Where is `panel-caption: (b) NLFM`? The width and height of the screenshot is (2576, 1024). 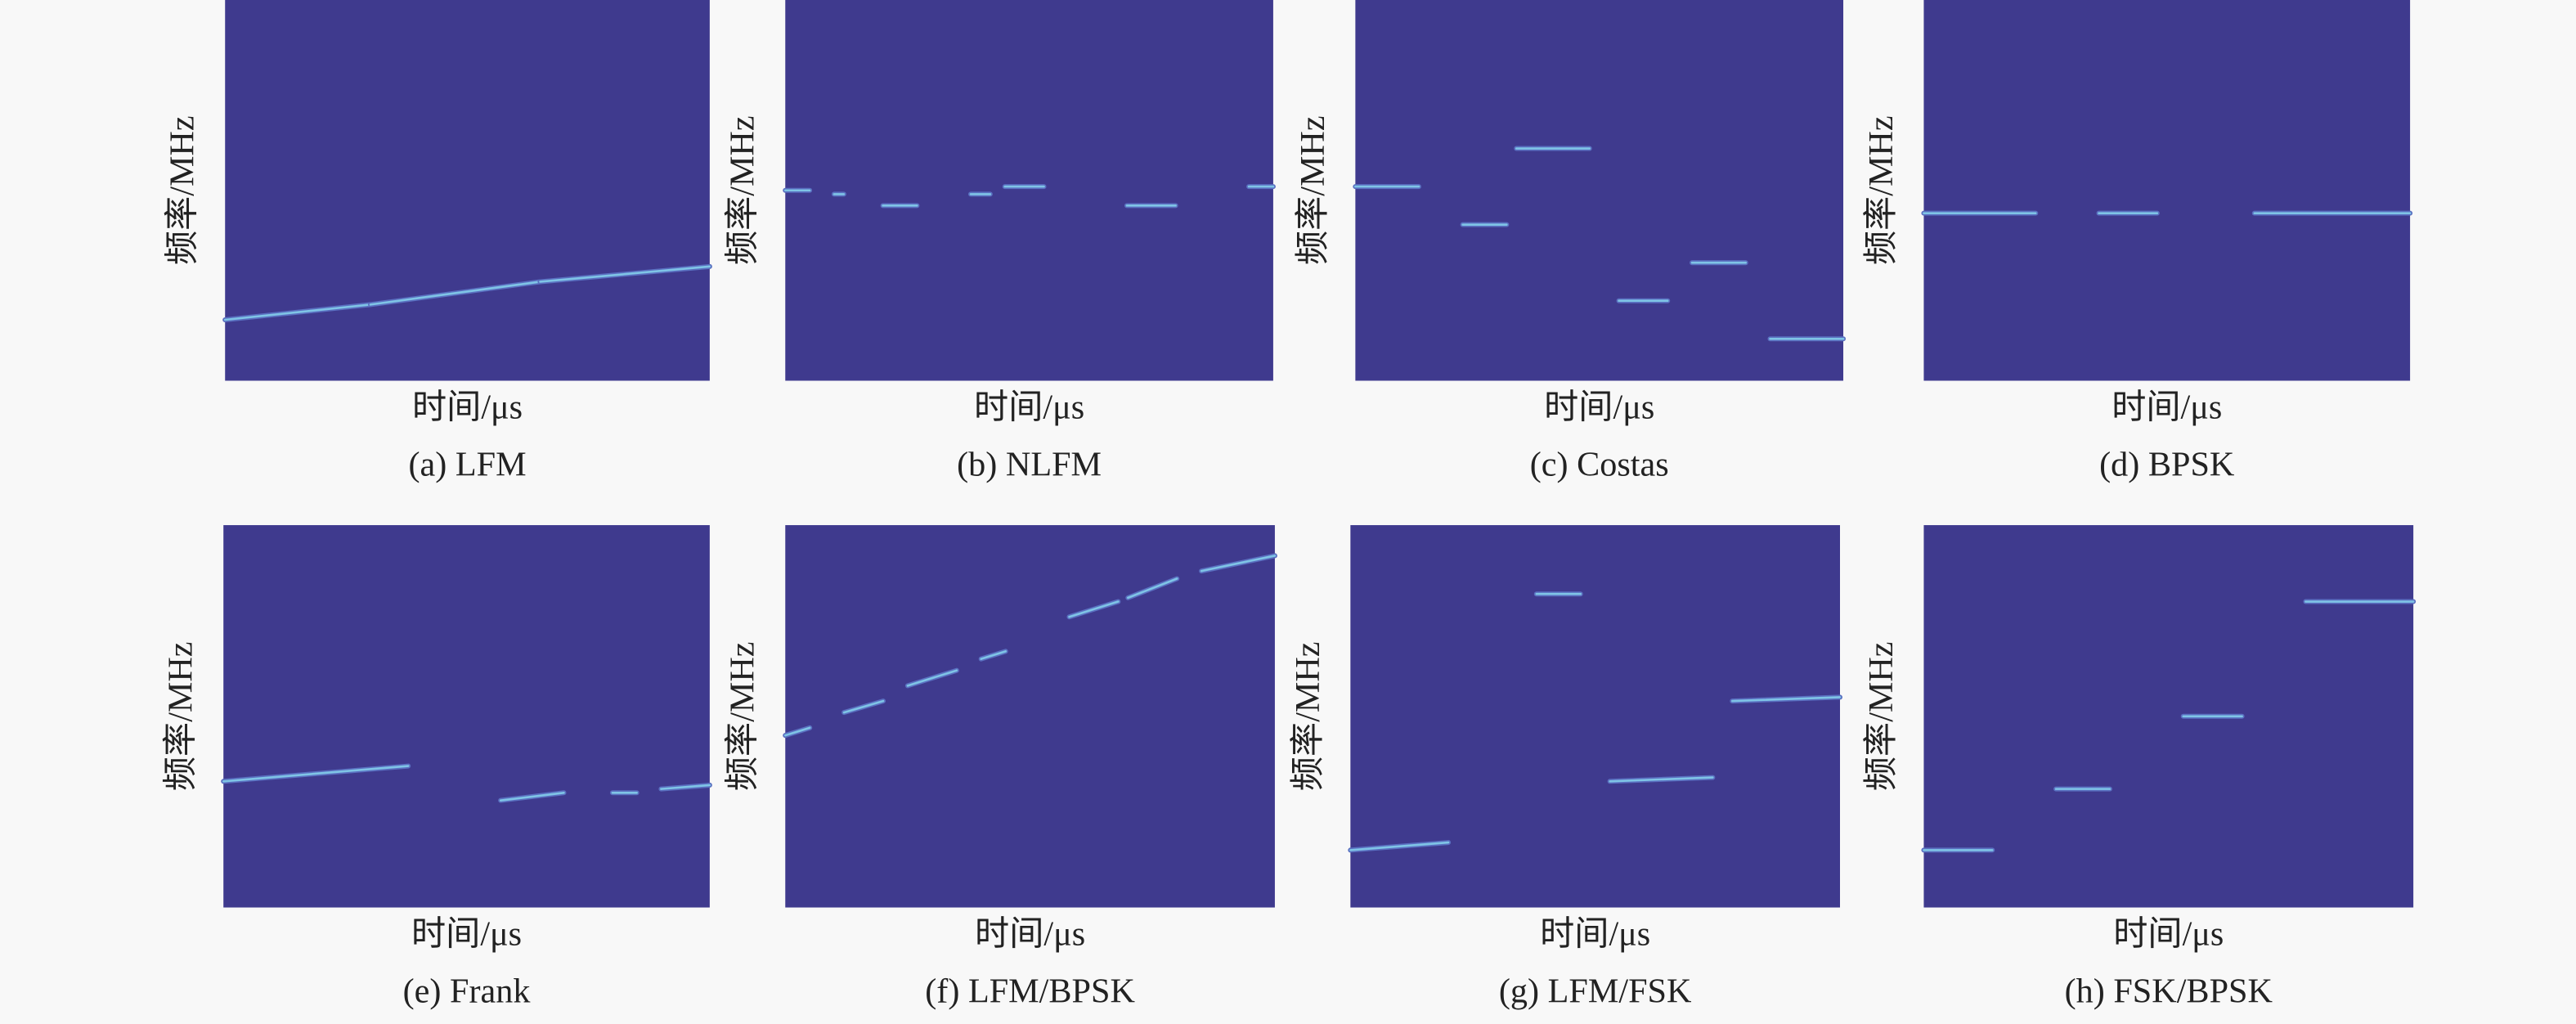 panel-caption: (b) NLFM is located at coordinates (1029, 465).